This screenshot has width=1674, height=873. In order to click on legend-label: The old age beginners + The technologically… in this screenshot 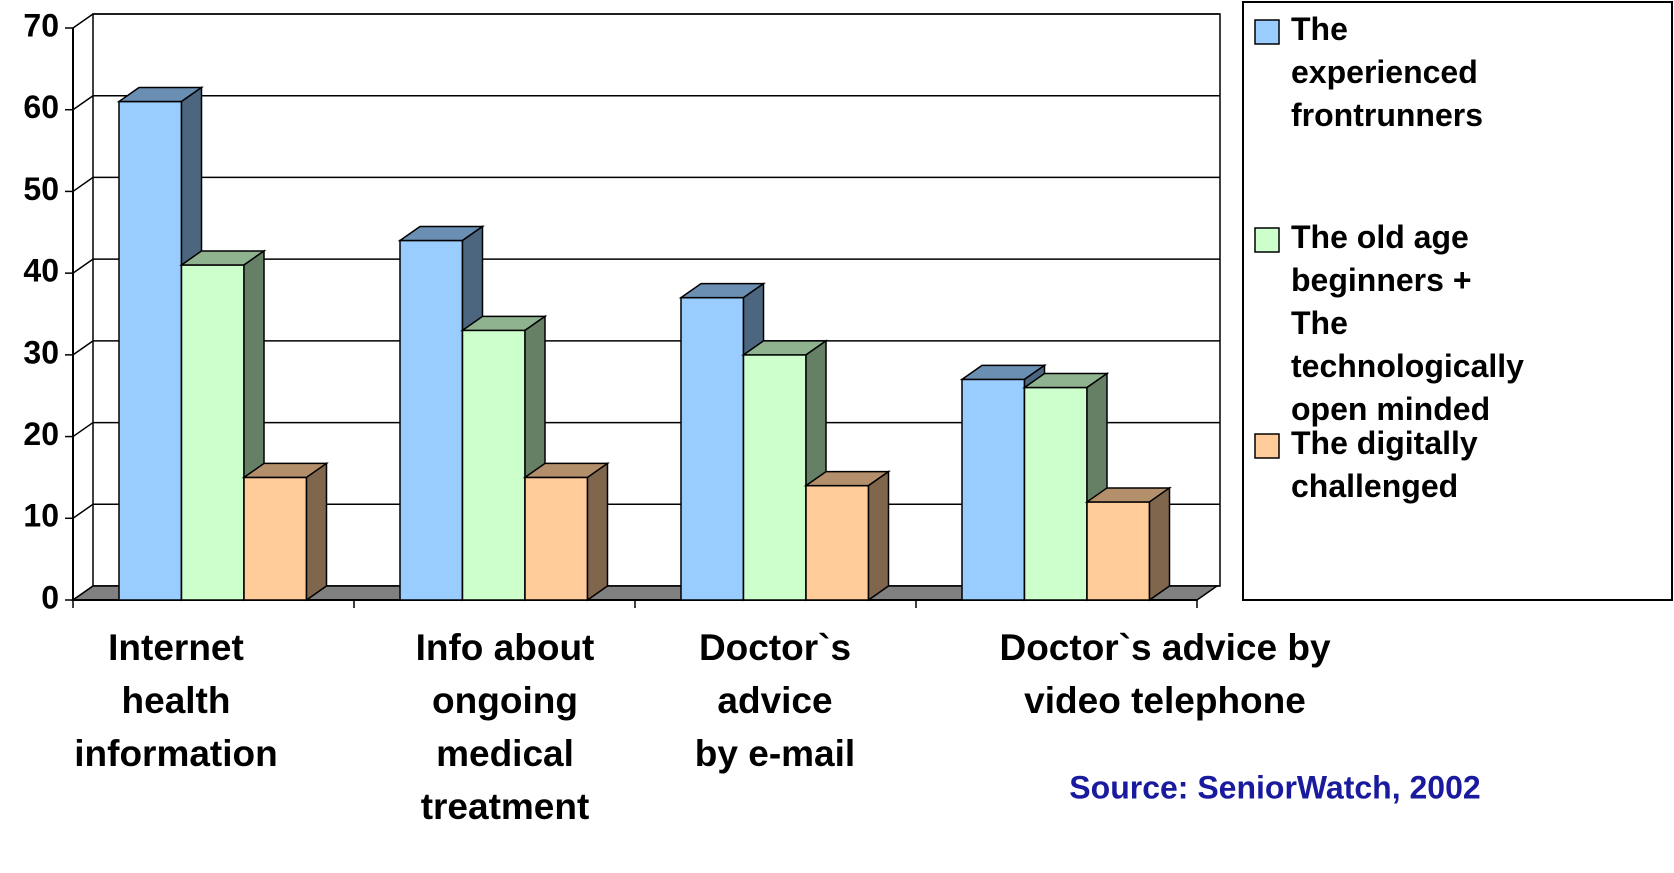, I will do `click(1407, 323)`.